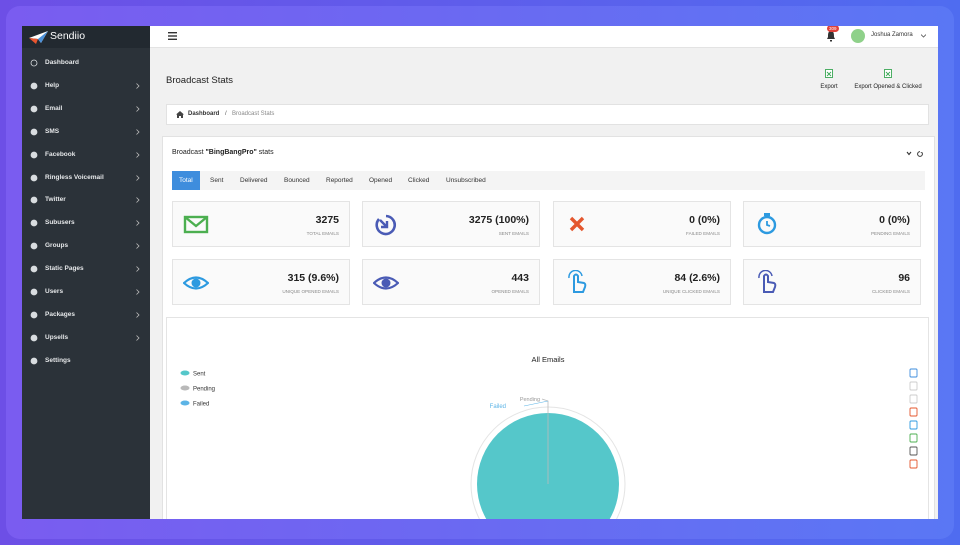 This screenshot has width=960, height=545. Describe the element at coordinates (339, 180) in the screenshot. I see `tab: Reported` at that location.